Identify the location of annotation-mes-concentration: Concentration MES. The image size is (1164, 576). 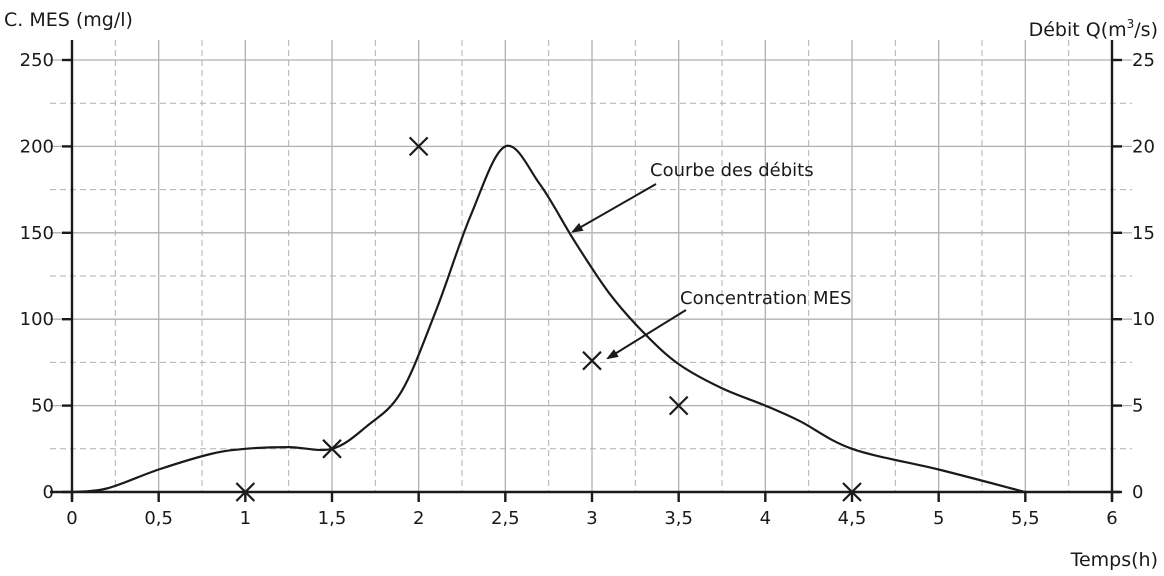
(765, 298).